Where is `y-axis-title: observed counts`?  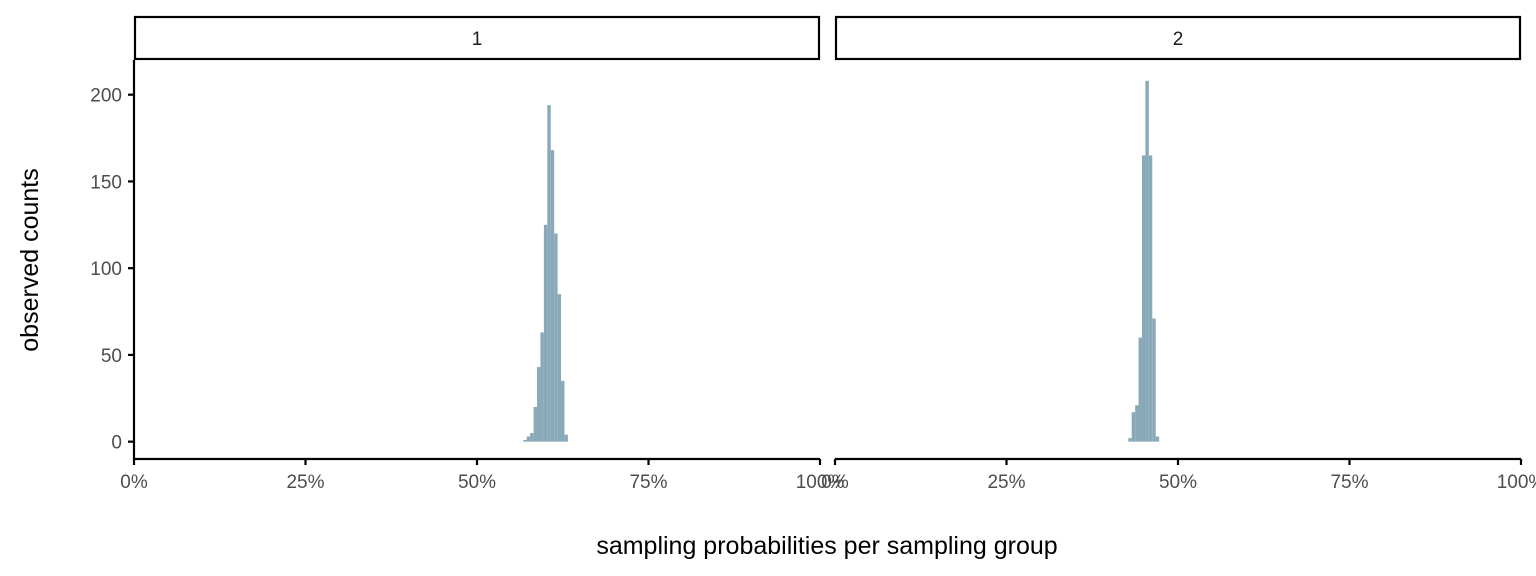 y-axis-title: observed counts is located at coordinates (30, 259).